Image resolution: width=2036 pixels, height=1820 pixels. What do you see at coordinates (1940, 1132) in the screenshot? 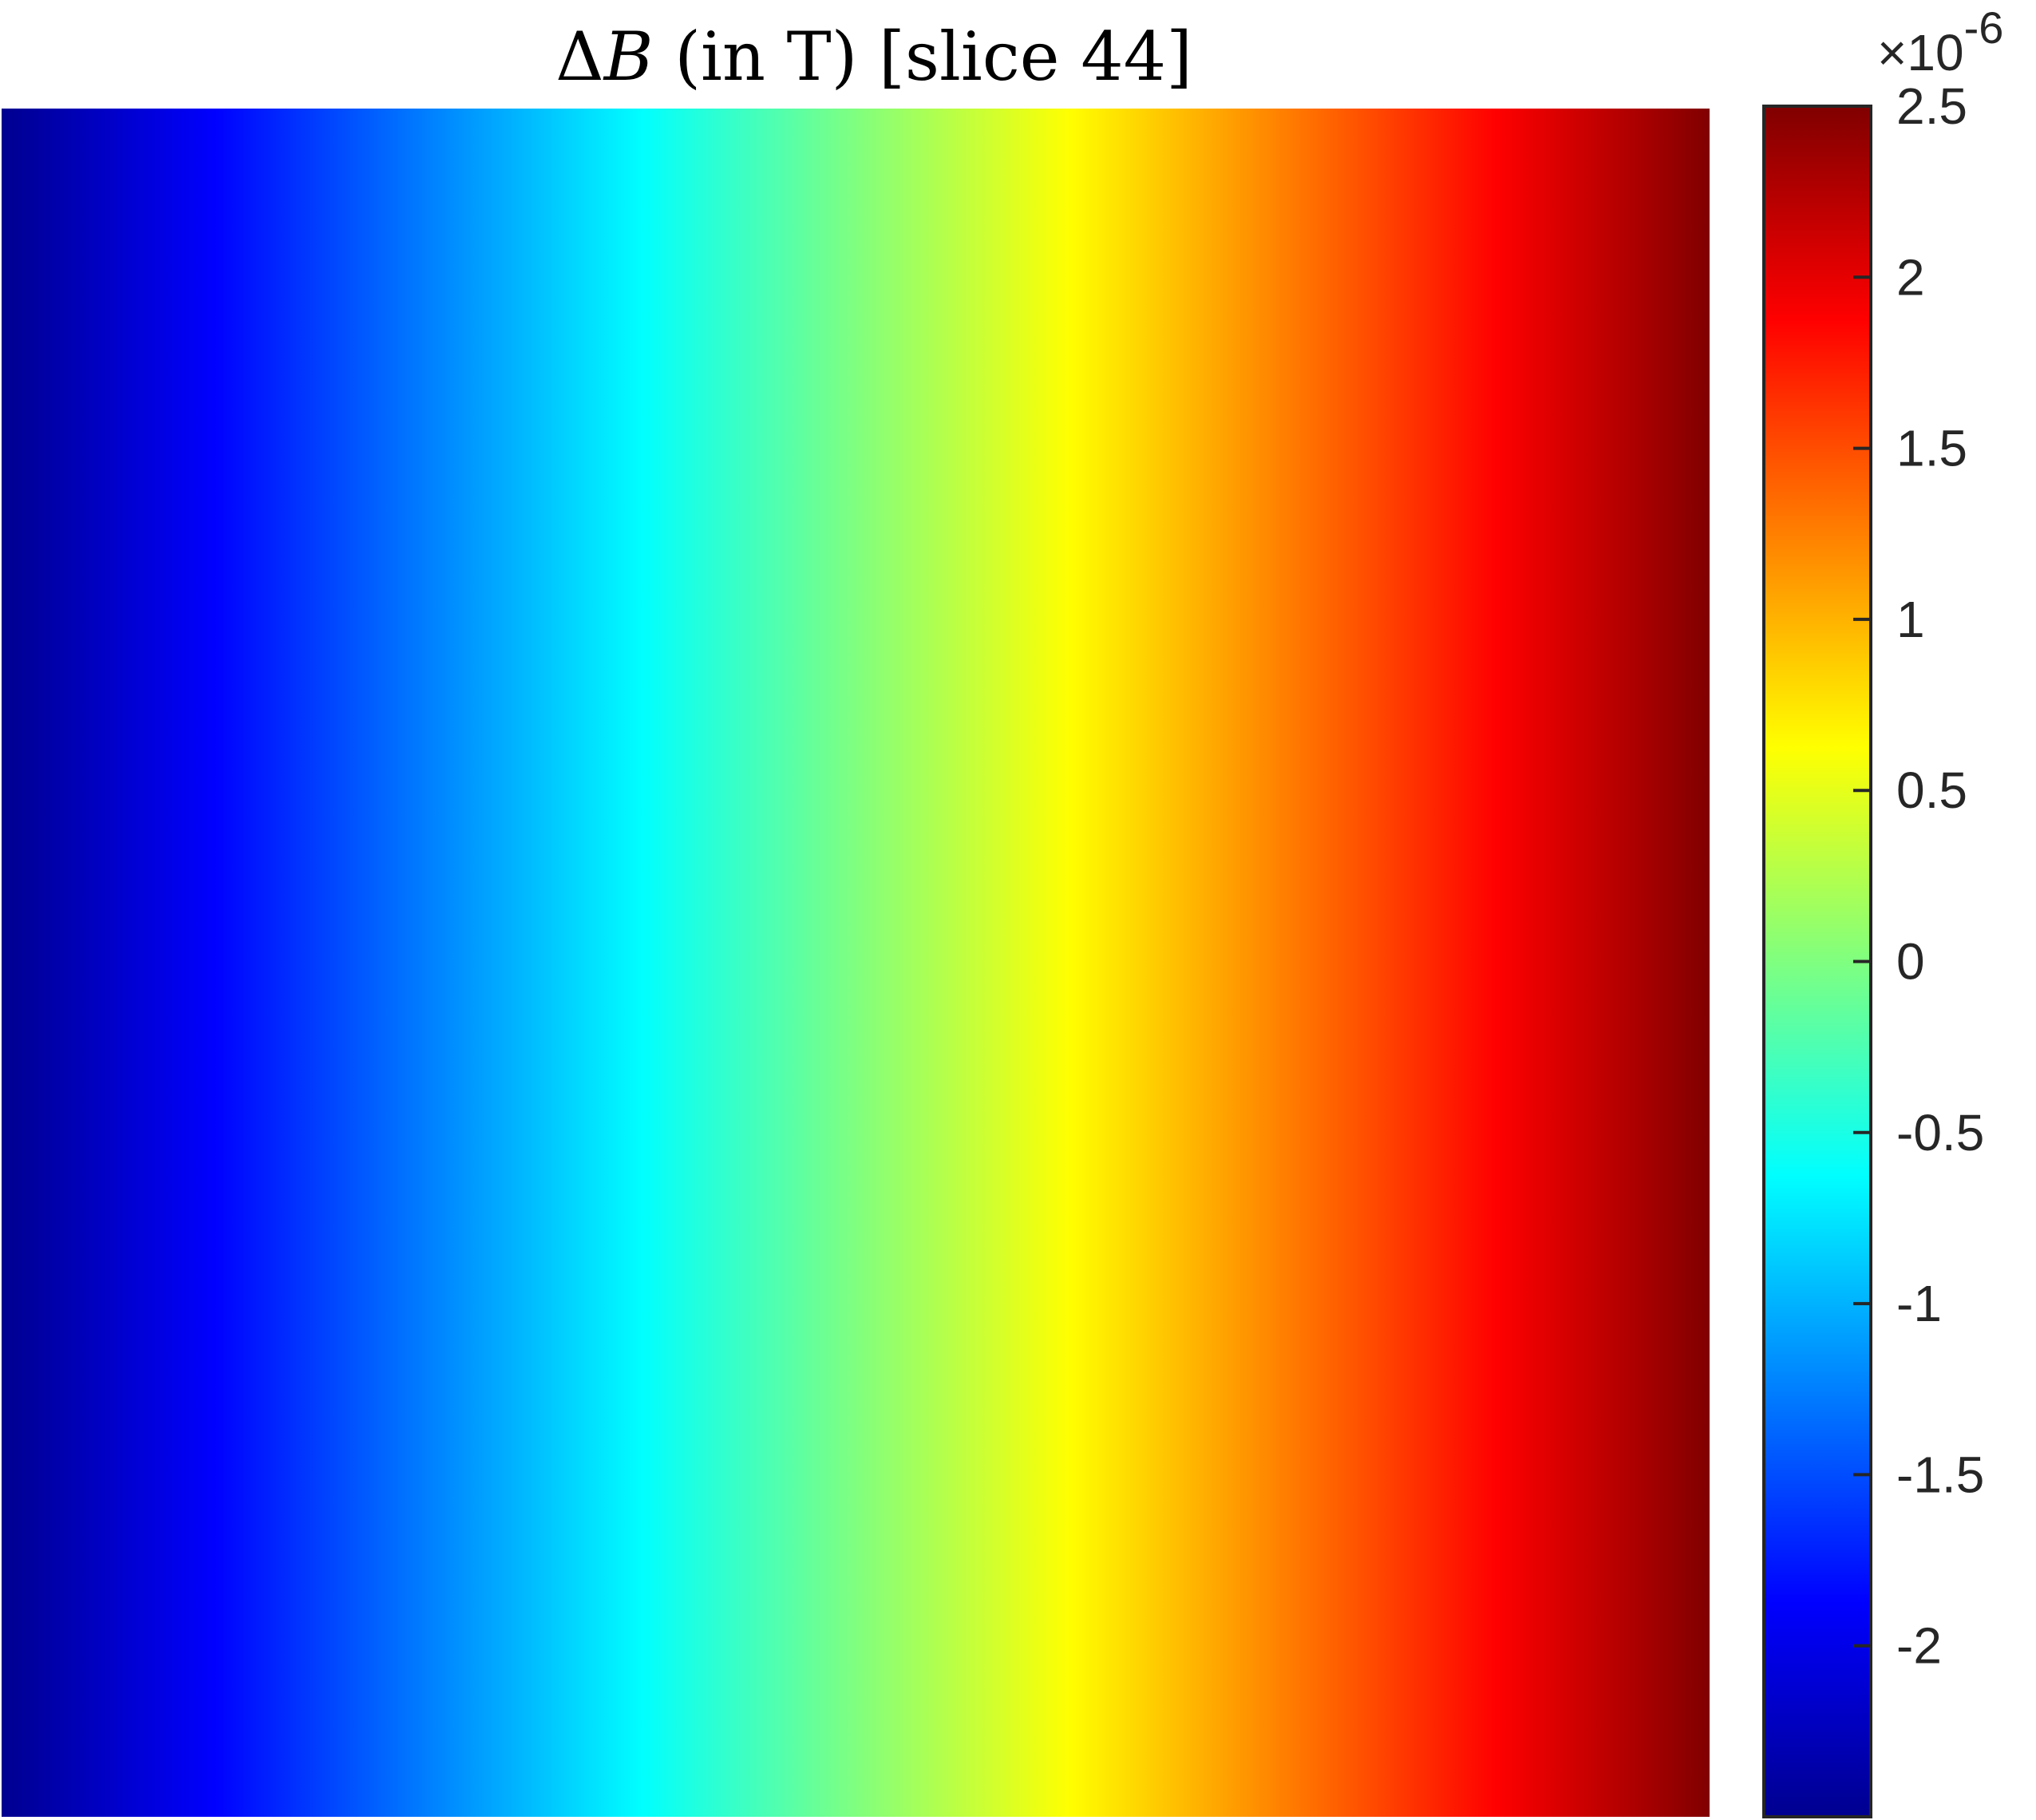
I see `colorbar-tick-label: -0.5` at bounding box center [1940, 1132].